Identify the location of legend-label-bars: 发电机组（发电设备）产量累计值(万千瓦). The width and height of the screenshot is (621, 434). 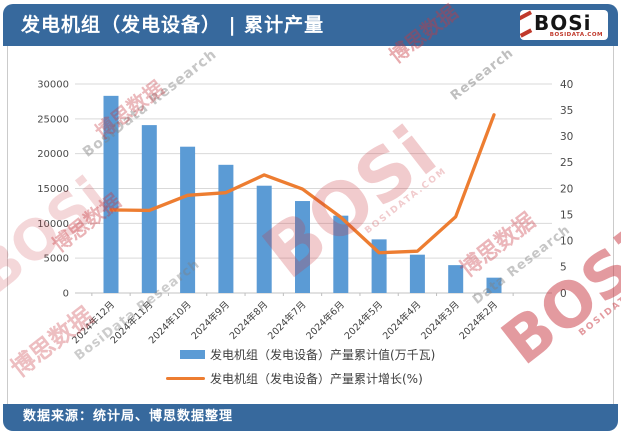
(323, 355).